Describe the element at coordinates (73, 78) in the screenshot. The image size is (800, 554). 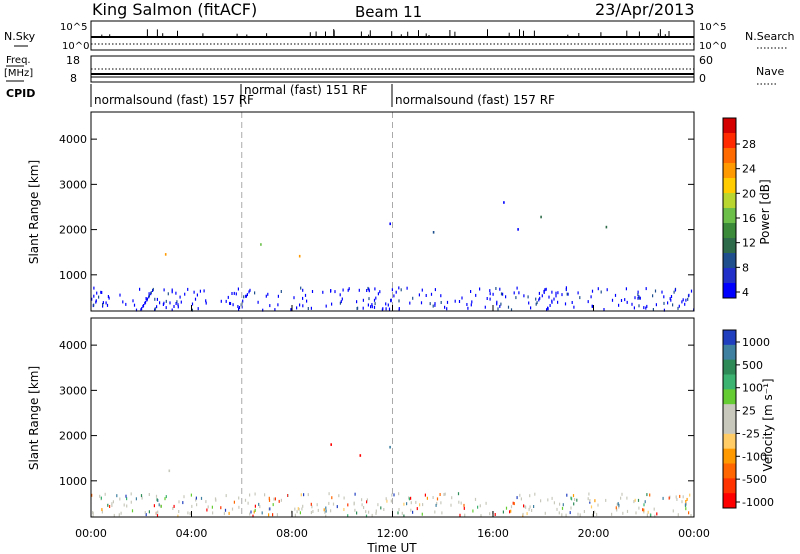
I see `freq-tick-bottom: 8` at that location.